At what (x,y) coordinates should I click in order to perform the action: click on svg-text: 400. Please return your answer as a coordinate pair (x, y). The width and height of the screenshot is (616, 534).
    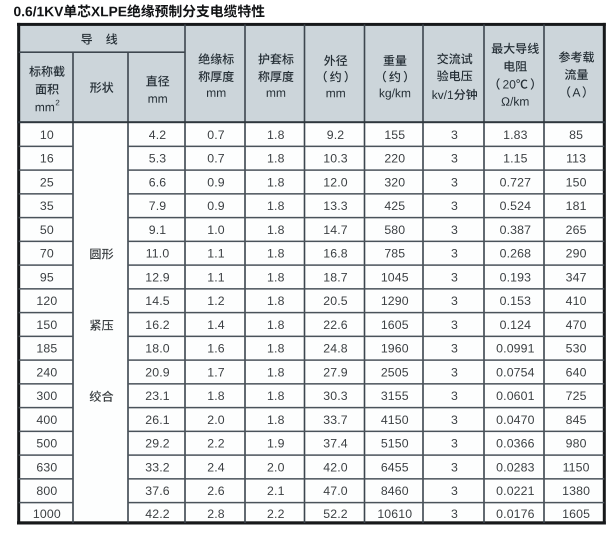
    Looking at the image, I should click on (46, 420).